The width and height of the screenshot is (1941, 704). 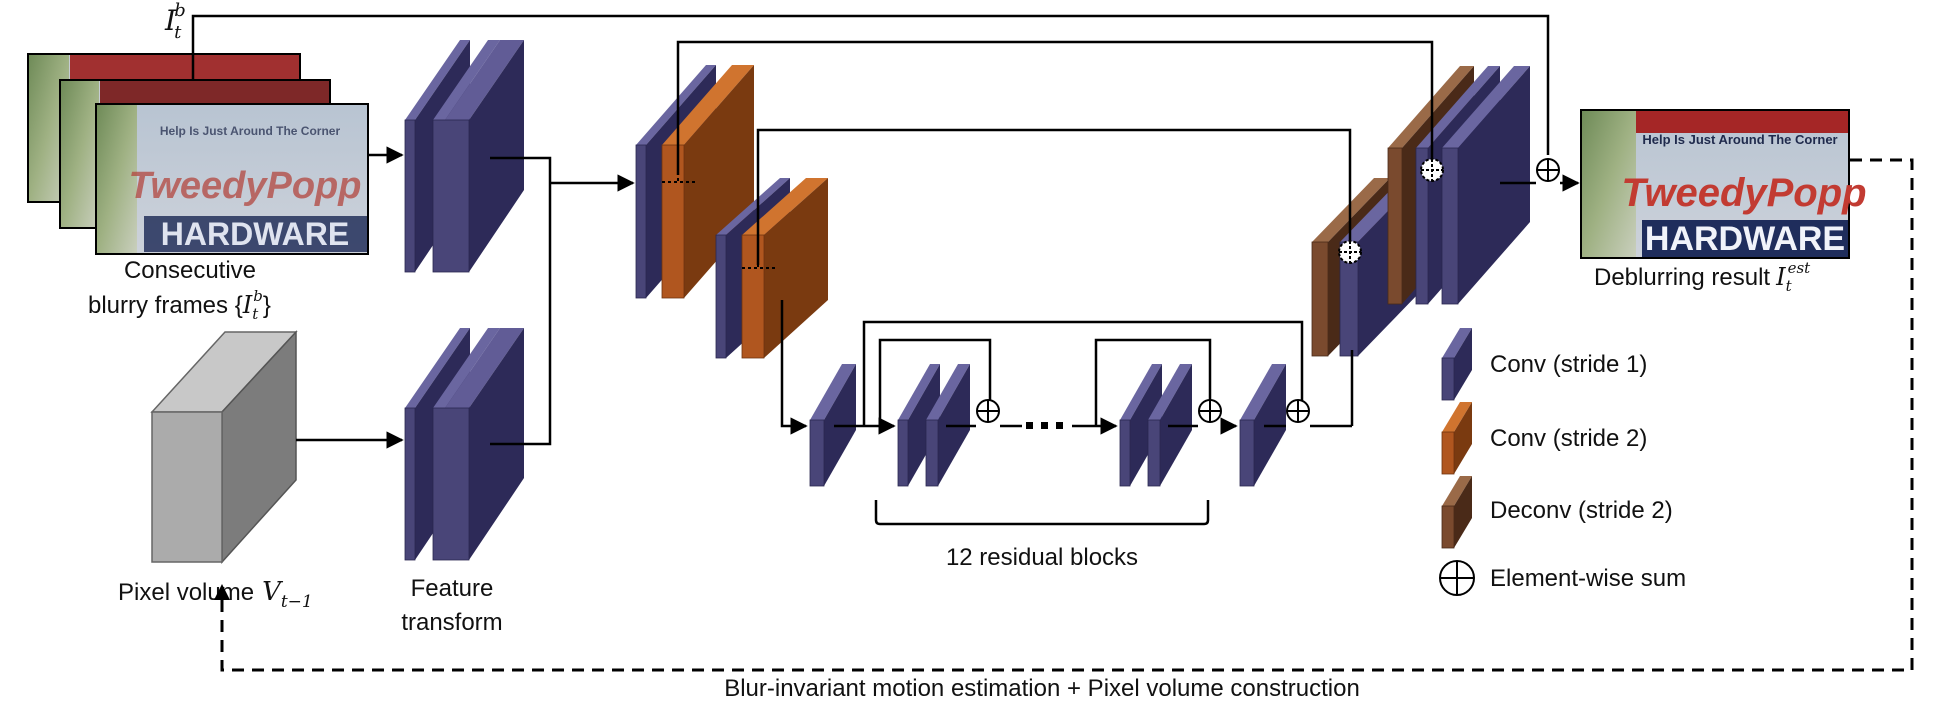 I want to click on input-symbol: Itb, so click(x=175, y=21).